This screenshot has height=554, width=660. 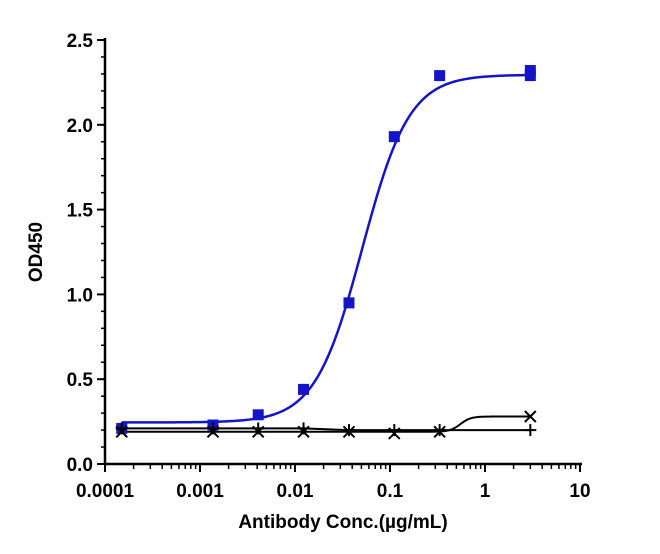 What do you see at coordinates (80, 465) in the screenshot?
I see `y-tick-label: 0.0` at bounding box center [80, 465].